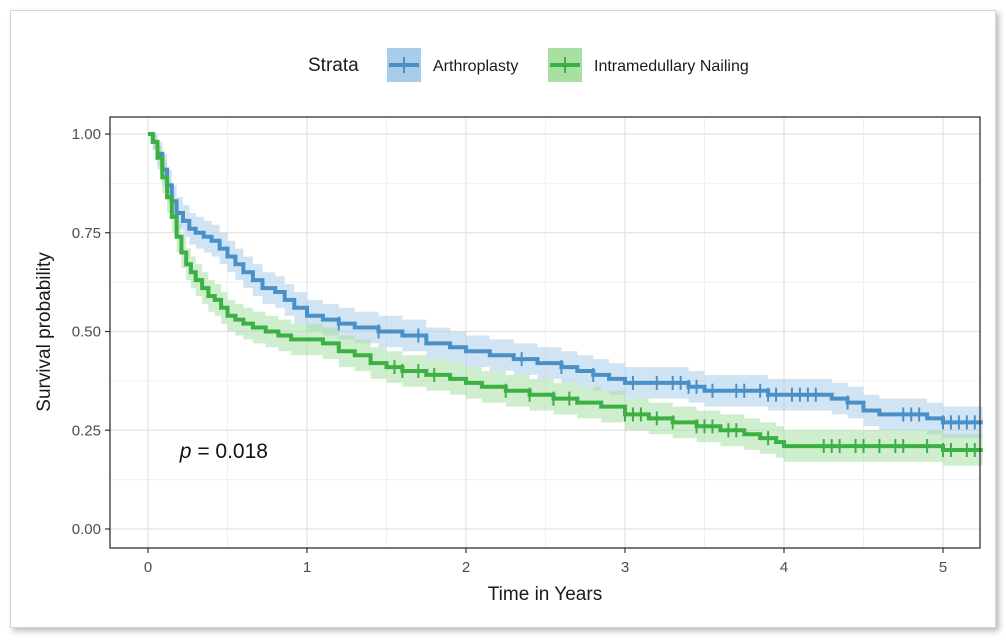 The image size is (1006, 640). Describe the element at coordinates (86, 233) in the screenshot. I see `y-tick-label: 0.75` at that location.